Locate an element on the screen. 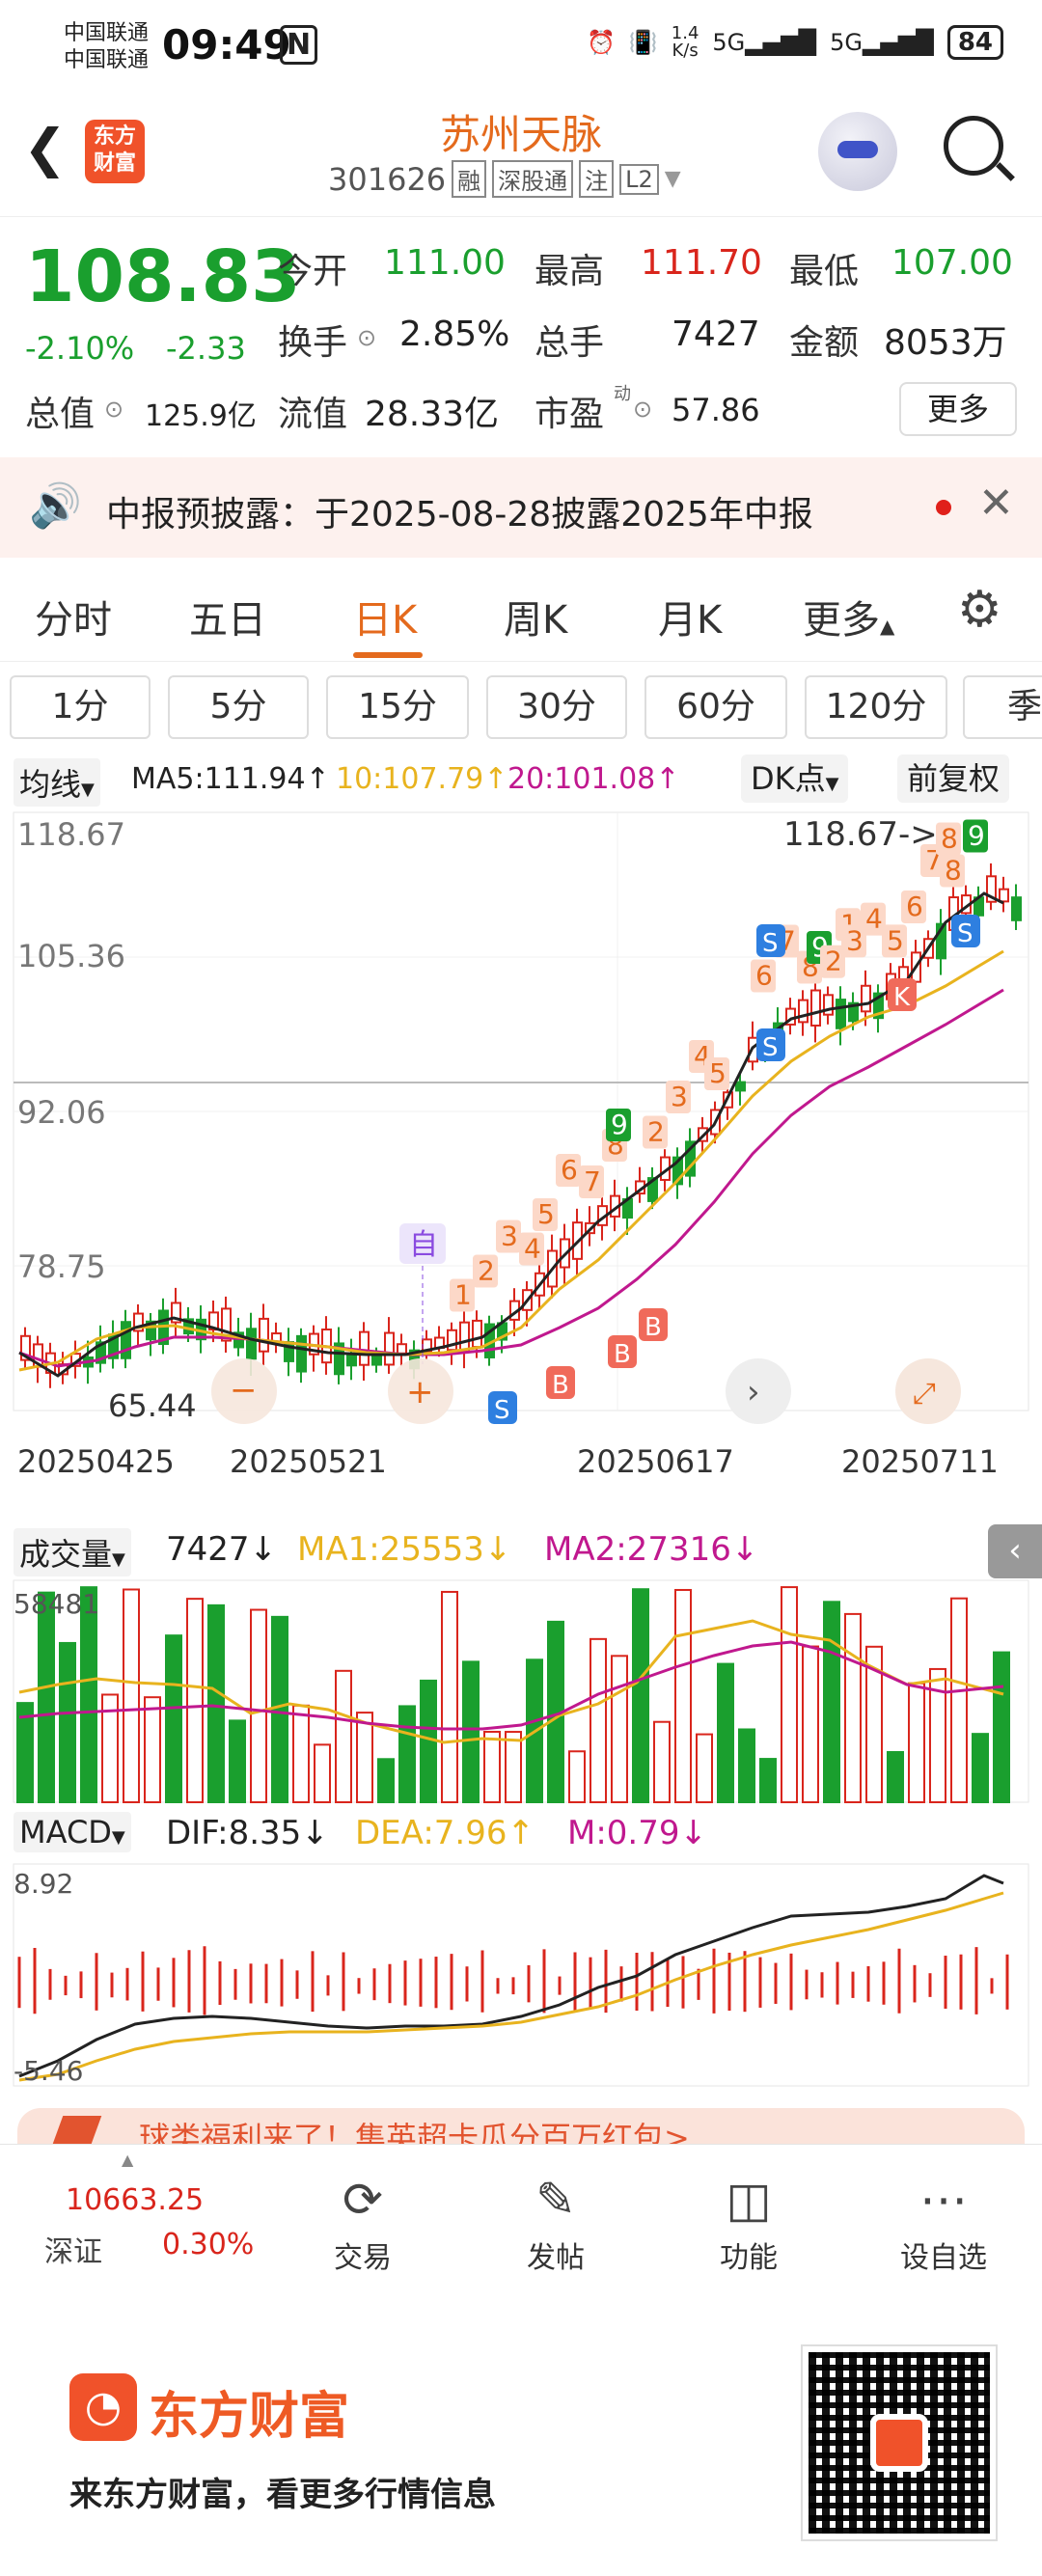 The image size is (1042, 2576). period-quarter: 季 is located at coordinates (1002, 707).